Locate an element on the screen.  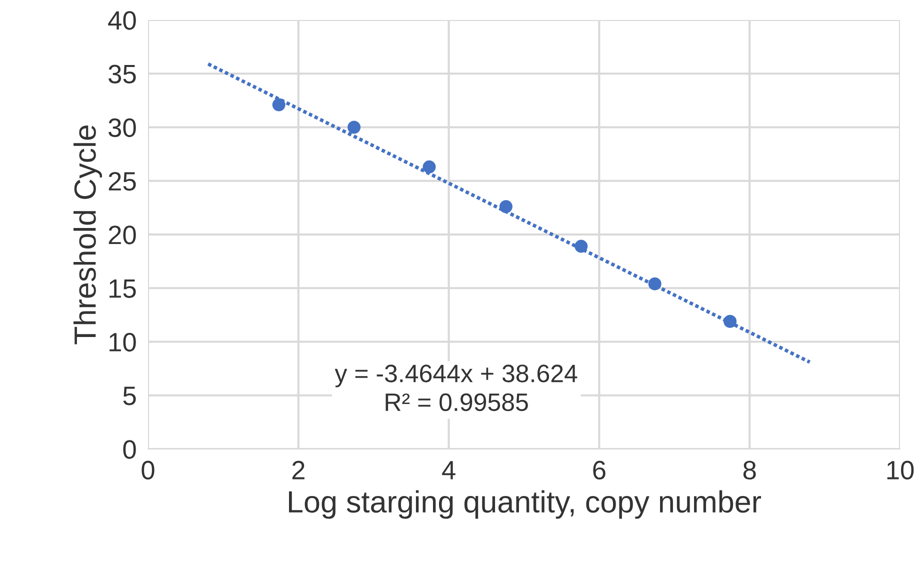
y-tick-label: 15 is located at coordinates (123, 289).